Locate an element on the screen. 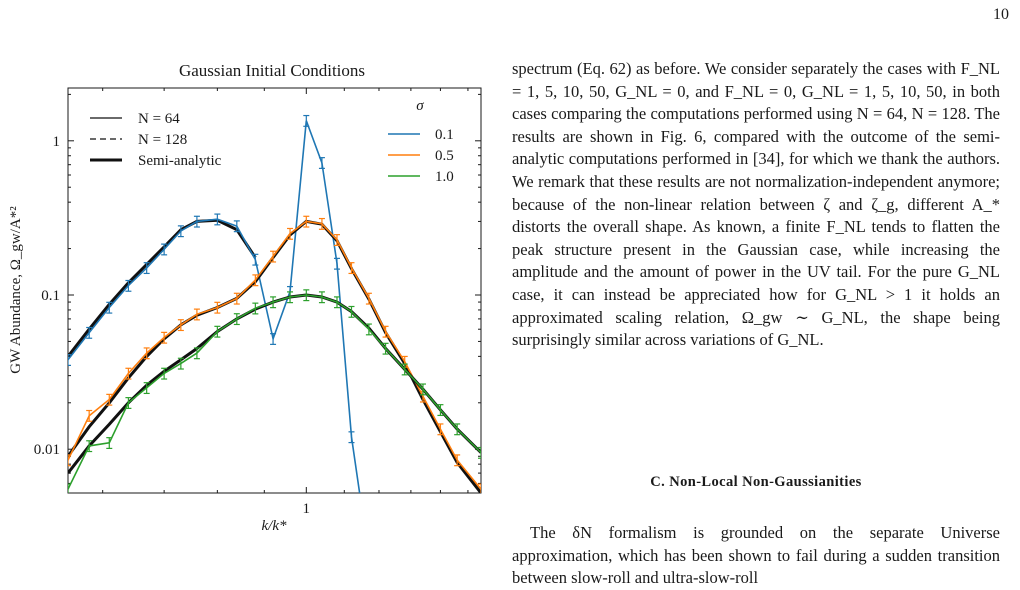 This screenshot has width=1020, height=590. page-number: 10 is located at coordinates (1001, 14).